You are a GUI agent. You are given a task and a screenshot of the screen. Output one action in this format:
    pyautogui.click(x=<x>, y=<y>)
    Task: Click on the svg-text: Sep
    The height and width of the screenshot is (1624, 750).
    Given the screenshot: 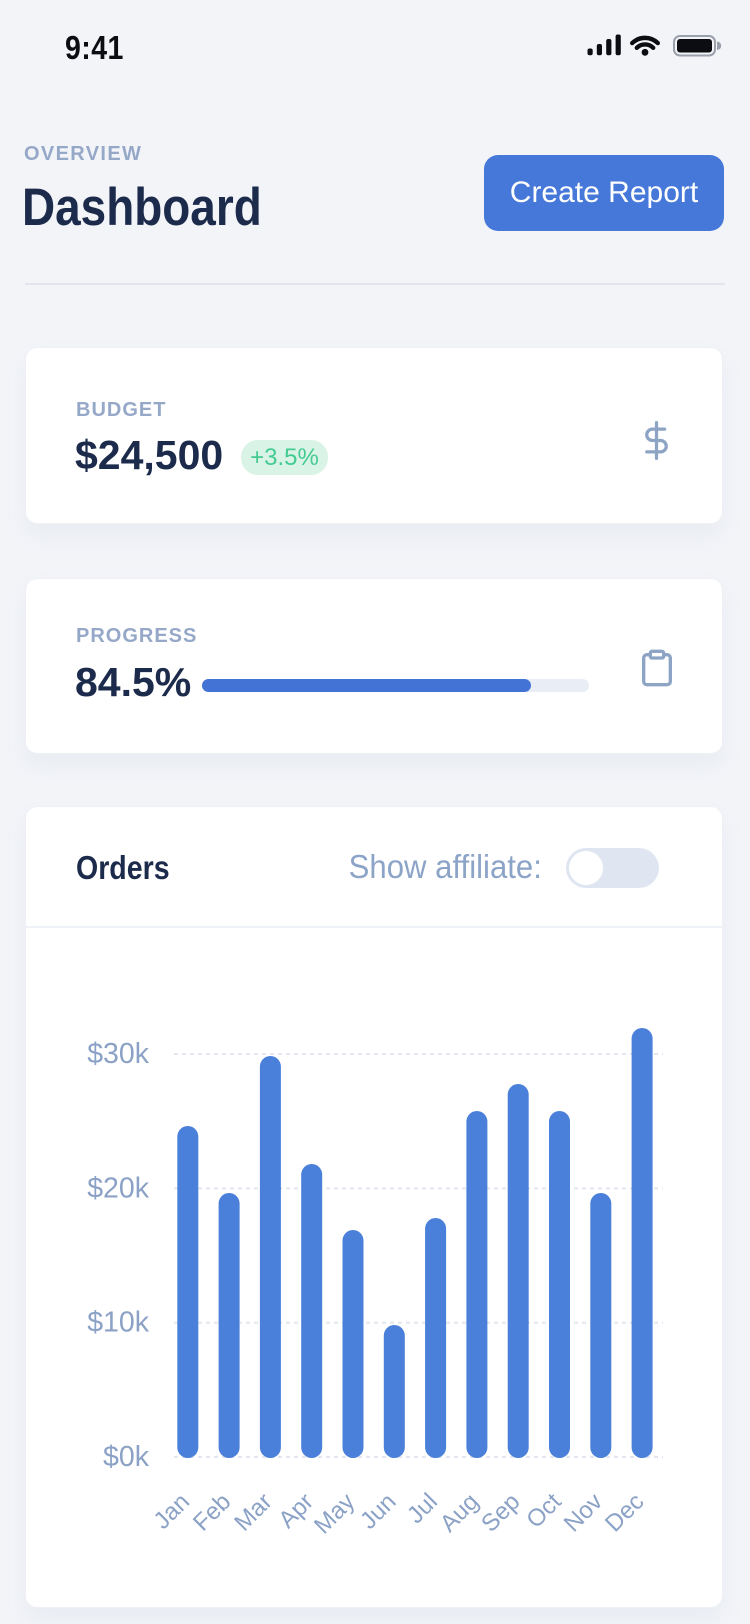 What is the action you would take?
    pyautogui.click(x=500, y=1512)
    